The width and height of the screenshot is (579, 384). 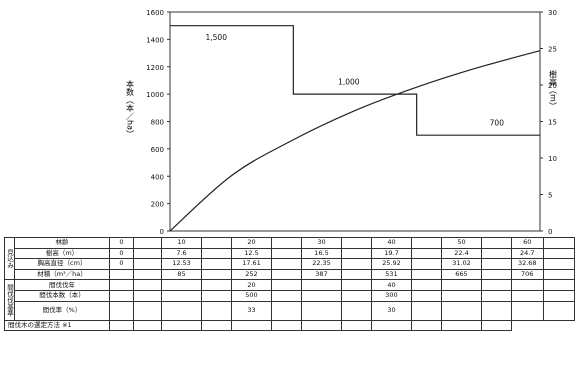 I want to click on left-tick-label-4: 800, so click(x=157, y=123).